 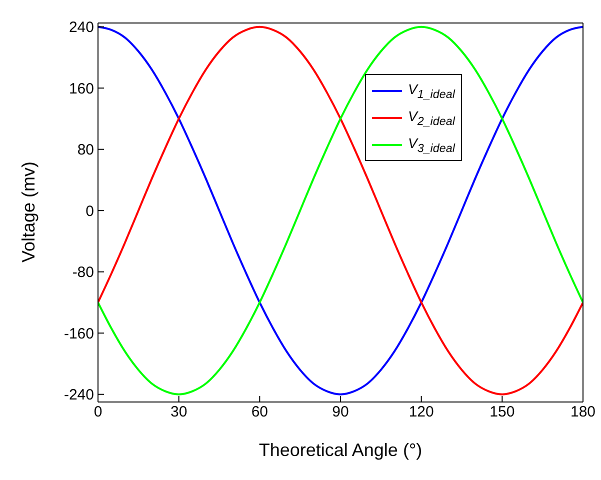 What do you see at coordinates (81, 27) in the screenshot?
I see `y-tick-label: 240` at bounding box center [81, 27].